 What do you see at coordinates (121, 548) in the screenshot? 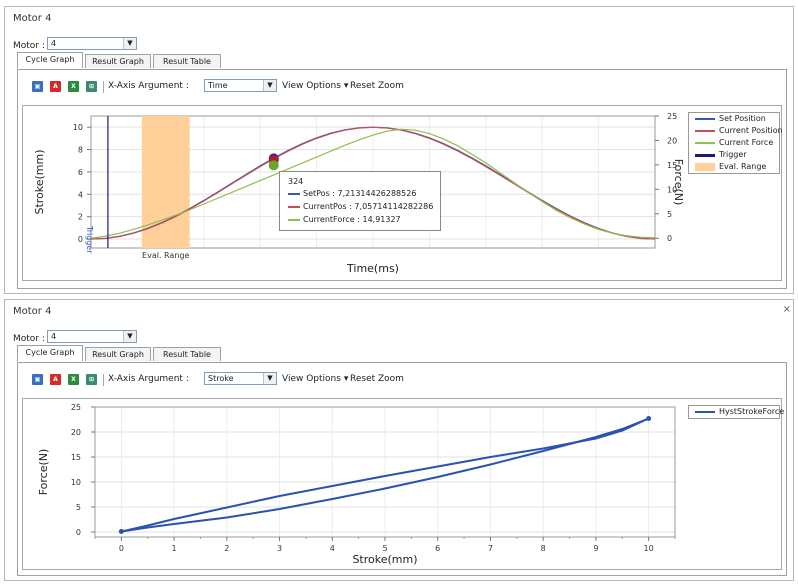
I see `x-tick-label: 0` at bounding box center [121, 548].